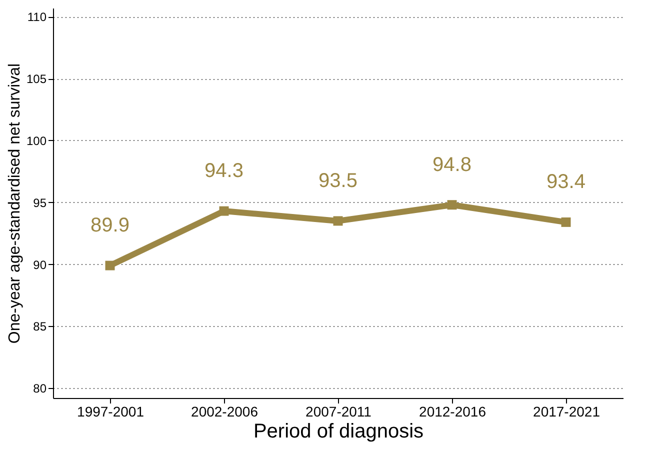 This screenshot has height=464, width=651. What do you see at coordinates (36, 79) in the screenshot?
I see `y-tick-label: 105` at bounding box center [36, 79].